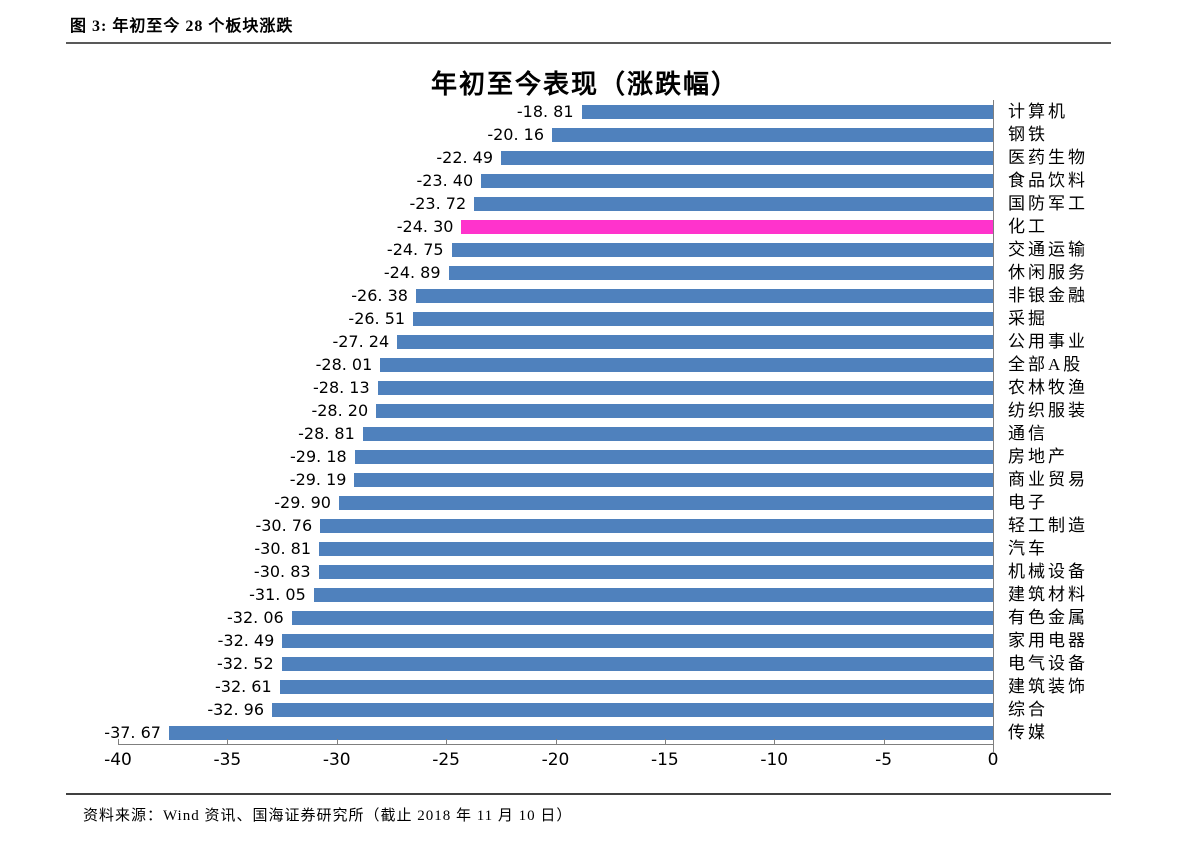 The width and height of the screenshot is (1191, 842). I want to click on category-label: 房地产, so click(1038, 456).